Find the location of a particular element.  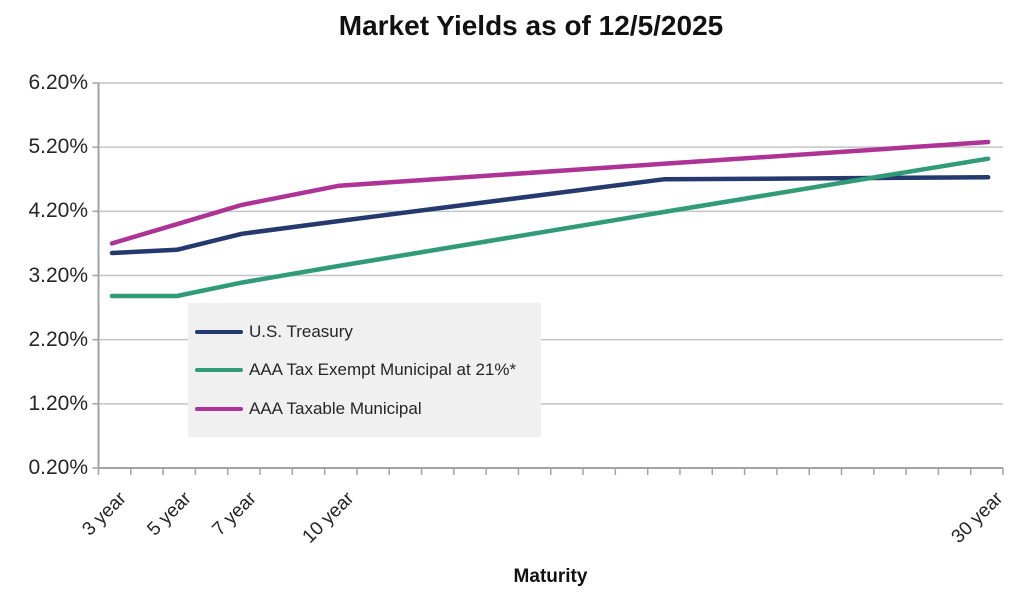

chart-title: Market Yields as of 12/5/2025 is located at coordinates (531, 25).